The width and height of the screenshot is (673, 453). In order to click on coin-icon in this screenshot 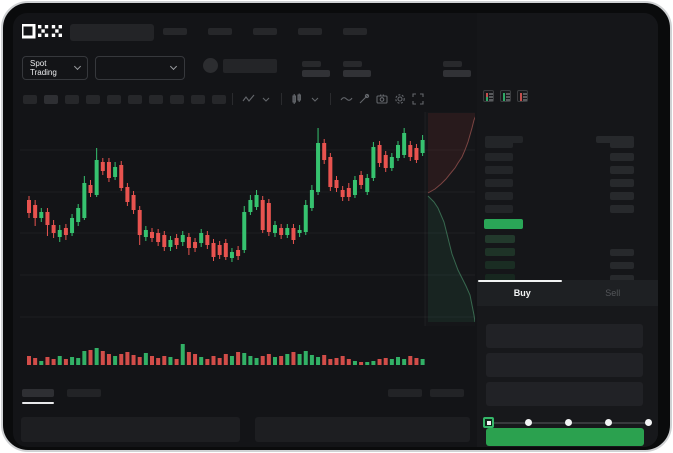, I will do `click(210, 65)`.